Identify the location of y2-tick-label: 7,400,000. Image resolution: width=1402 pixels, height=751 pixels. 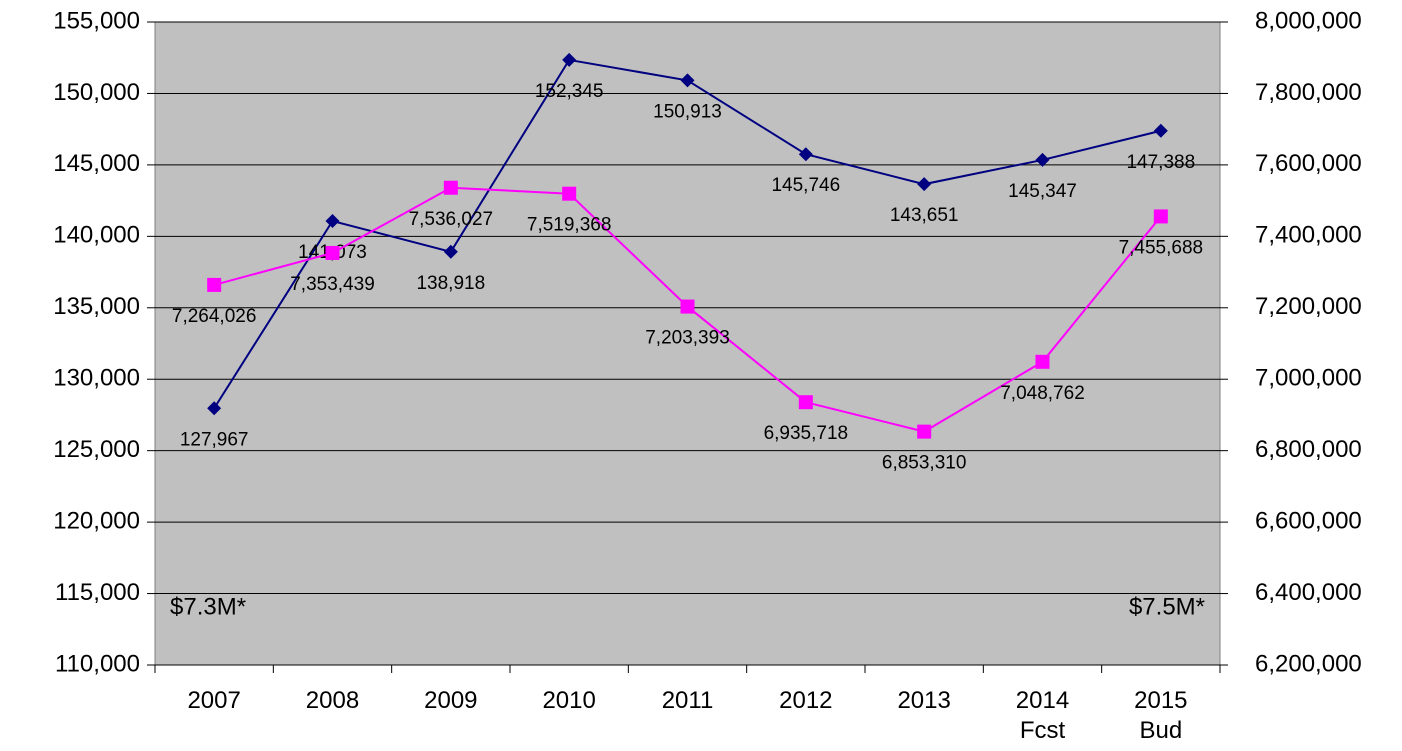
(1308, 235).